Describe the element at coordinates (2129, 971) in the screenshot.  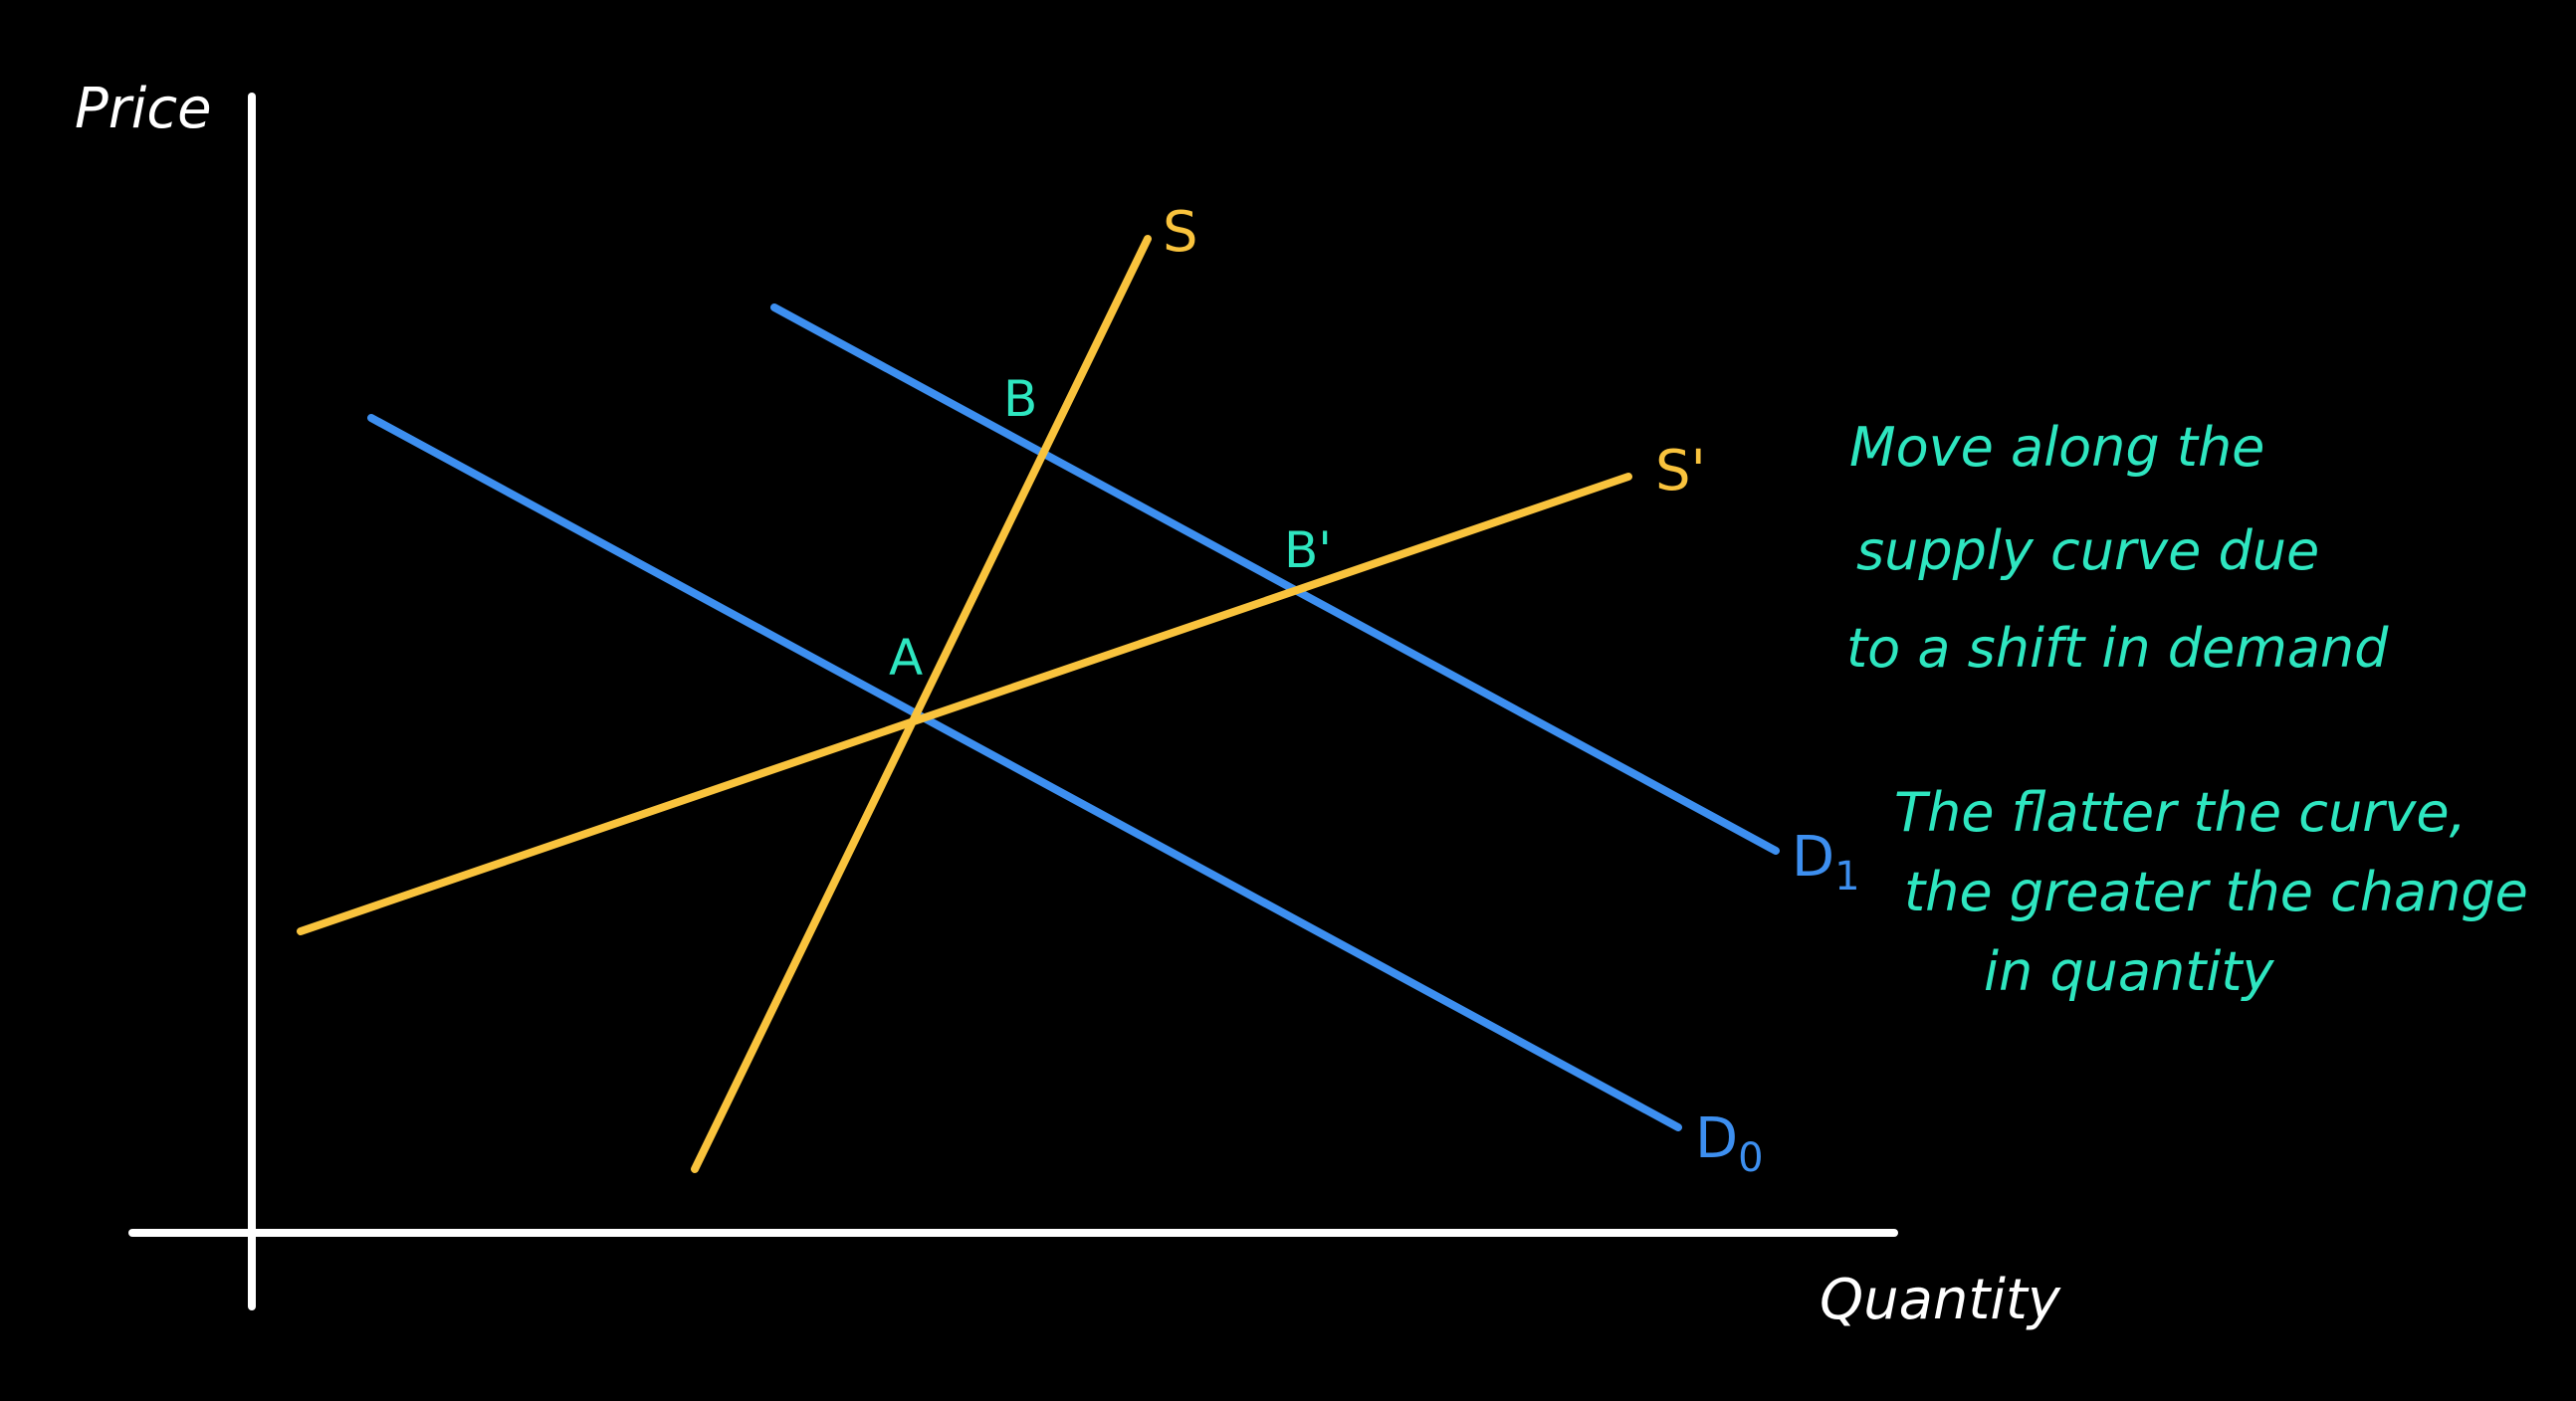
I see `note2-line3: in quantity` at that location.